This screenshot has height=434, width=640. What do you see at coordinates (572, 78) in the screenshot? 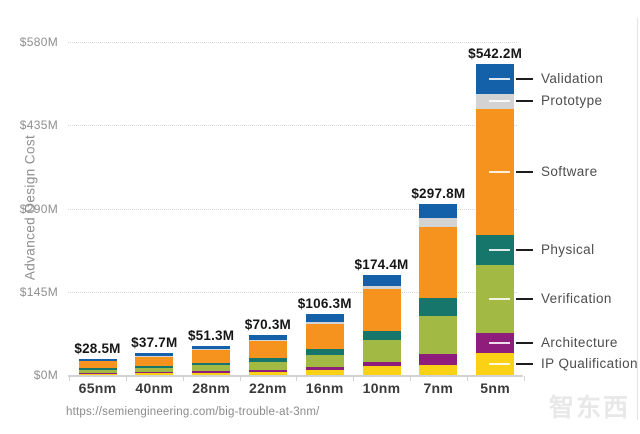
I see `legend-label-validation: Validation` at bounding box center [572, 78].